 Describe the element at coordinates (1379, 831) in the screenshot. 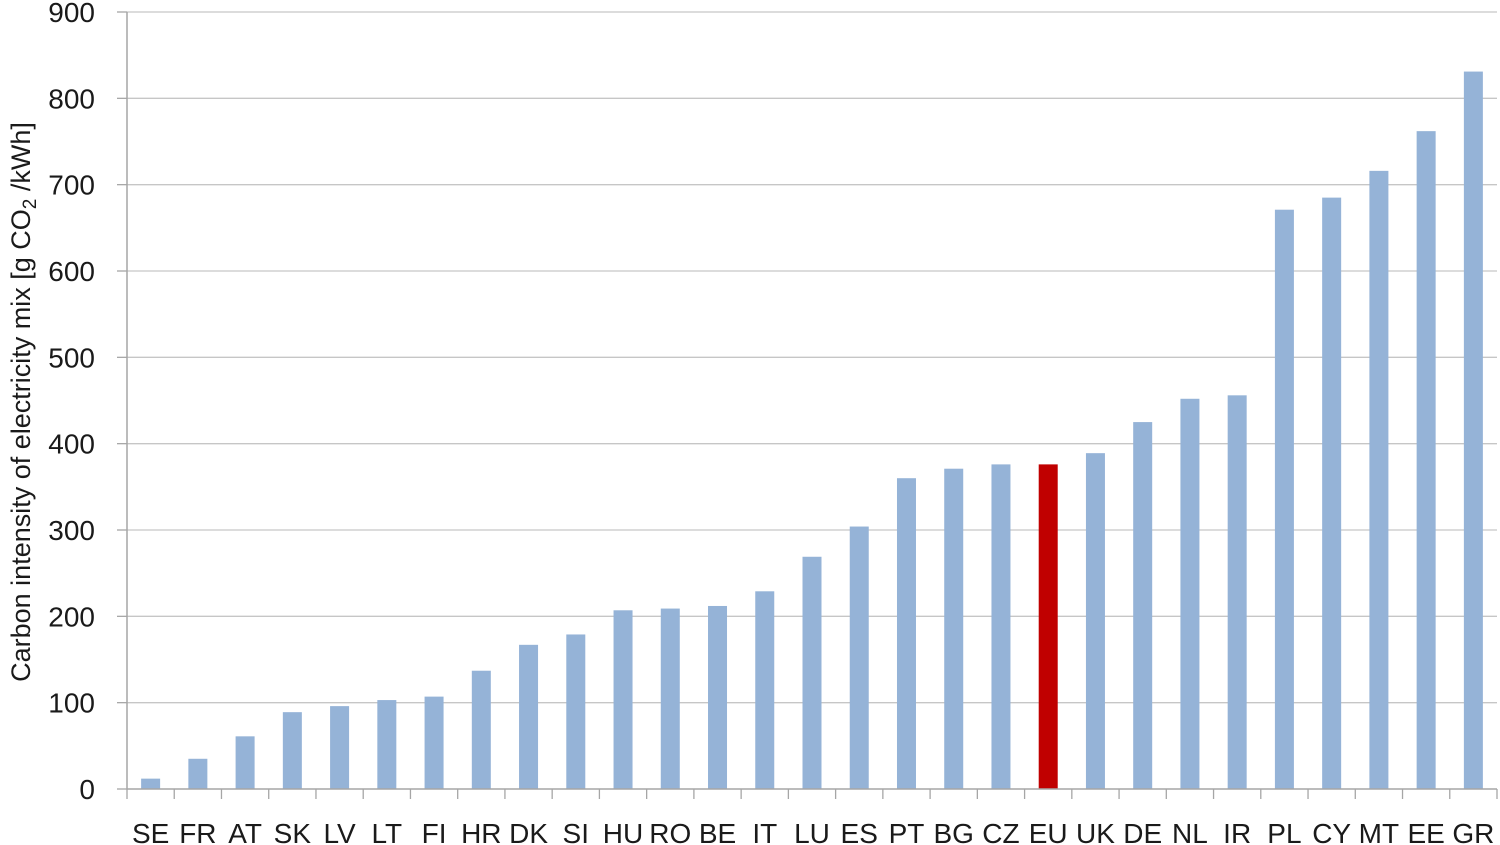

I see `x-tick-label: MT` at that location.